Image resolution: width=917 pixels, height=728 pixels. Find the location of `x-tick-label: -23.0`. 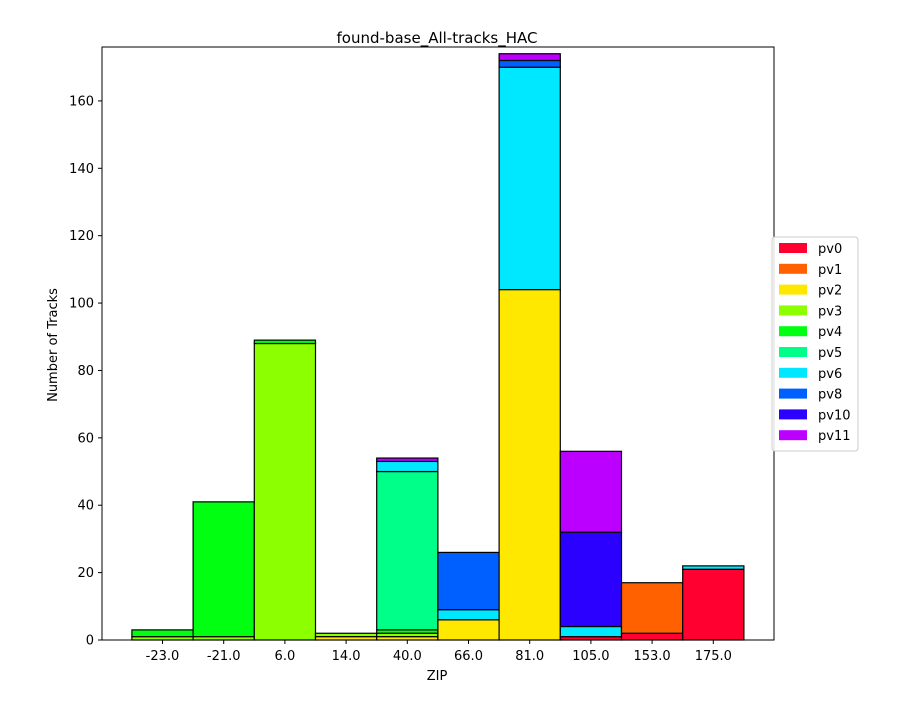

x-tick-label: -23.0 is located at coordinates (163, 656).